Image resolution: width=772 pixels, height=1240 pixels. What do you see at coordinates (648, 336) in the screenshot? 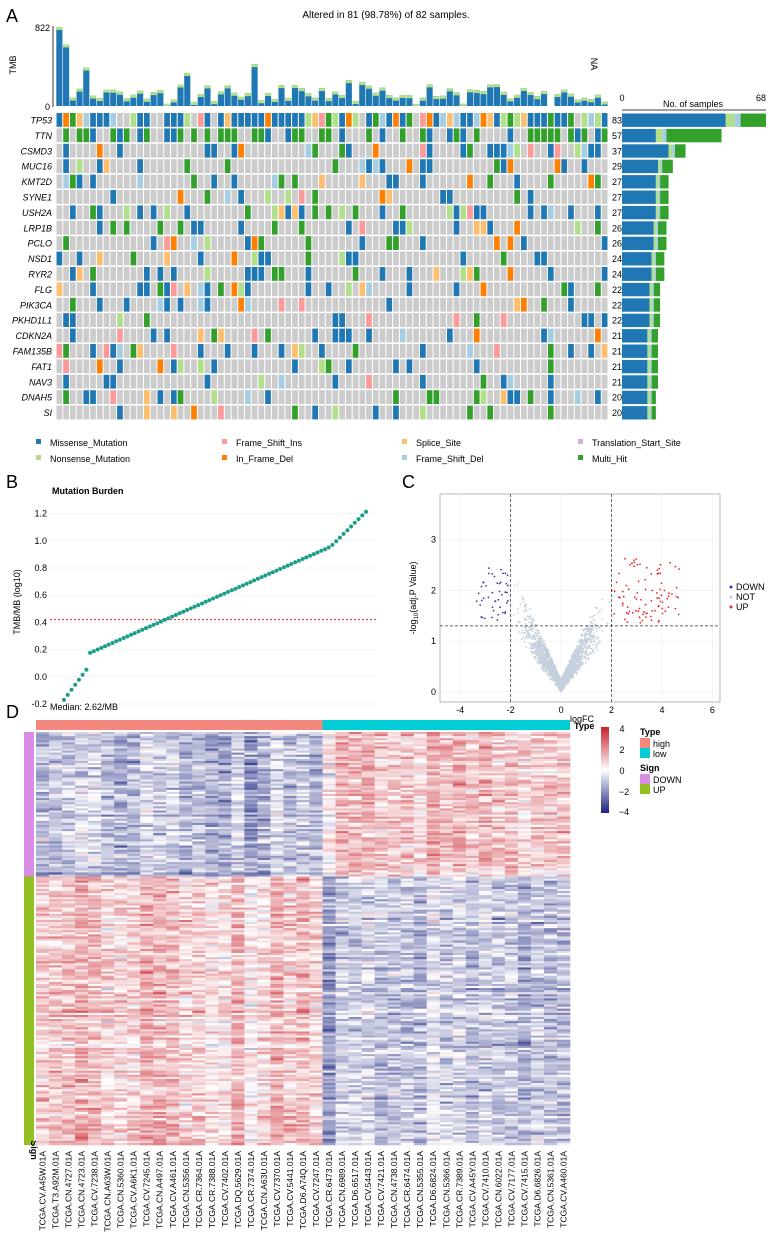
I see `side-bar-segment` at bounding box center [648, 336].